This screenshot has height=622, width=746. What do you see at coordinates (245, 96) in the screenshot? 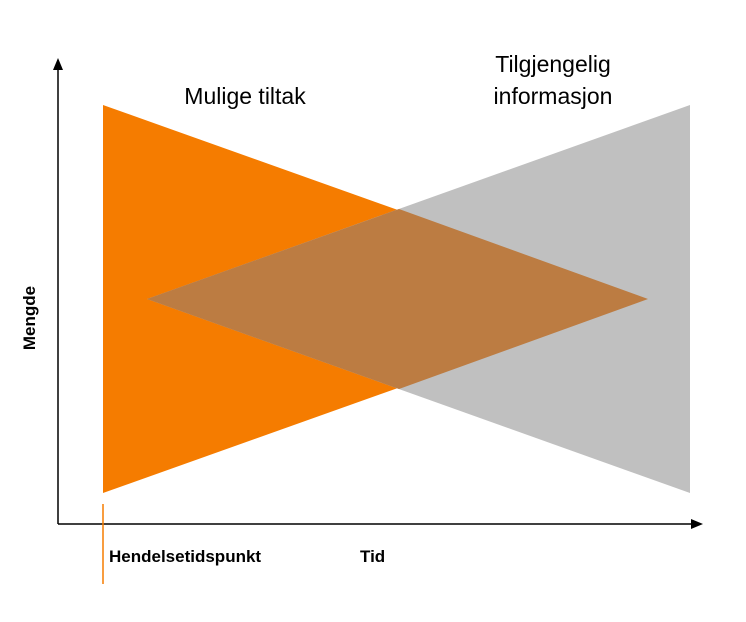
I see `mulige-tiltak-label: Mulige tiltak` at bounding box center [245, 96].